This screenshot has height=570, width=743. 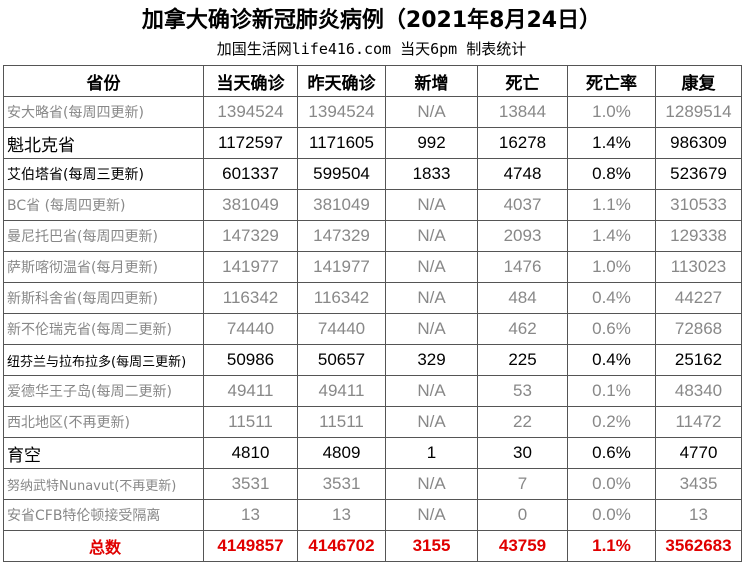 What do you see at coordinates (250, 360) in the screenshot?
I see `value-cell: 50986` at bounding box center [250, 360].